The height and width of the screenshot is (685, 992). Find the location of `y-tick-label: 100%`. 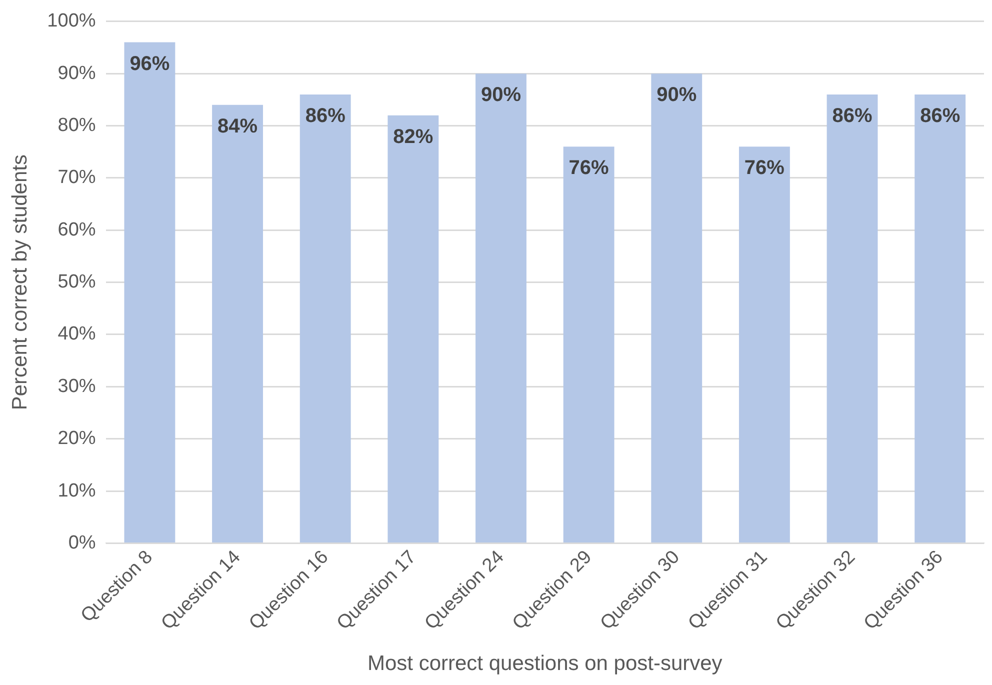

y-tick-label: 100% is located at coordinates (71, 21).